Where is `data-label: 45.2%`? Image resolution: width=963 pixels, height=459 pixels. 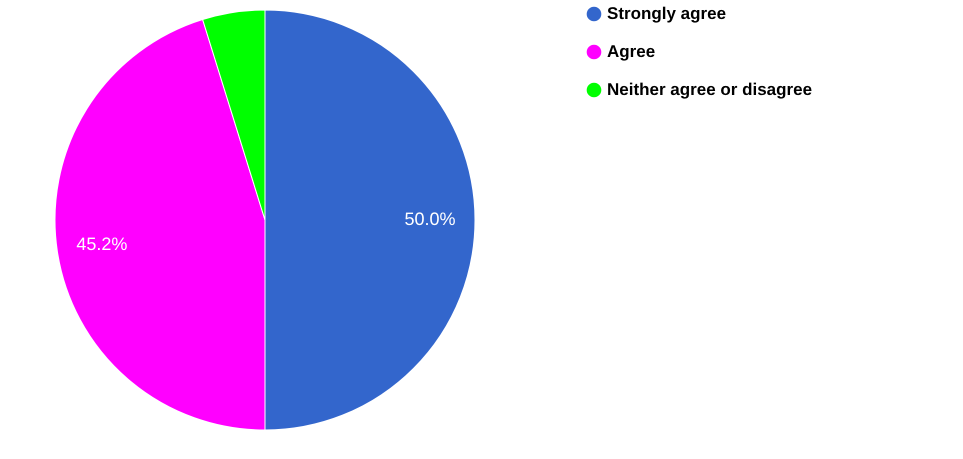
data-label: 45.2% is located at coordinates (102, 244).